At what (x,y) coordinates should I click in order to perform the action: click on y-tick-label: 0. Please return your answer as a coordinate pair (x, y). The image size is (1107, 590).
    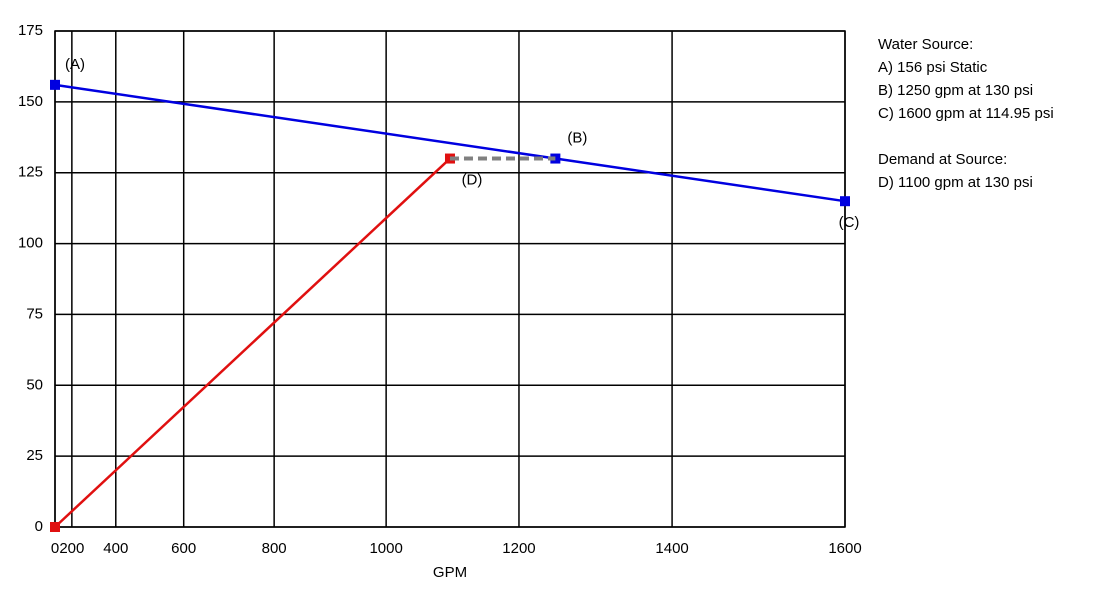
    Looking at the image, I should click on (39, 526).